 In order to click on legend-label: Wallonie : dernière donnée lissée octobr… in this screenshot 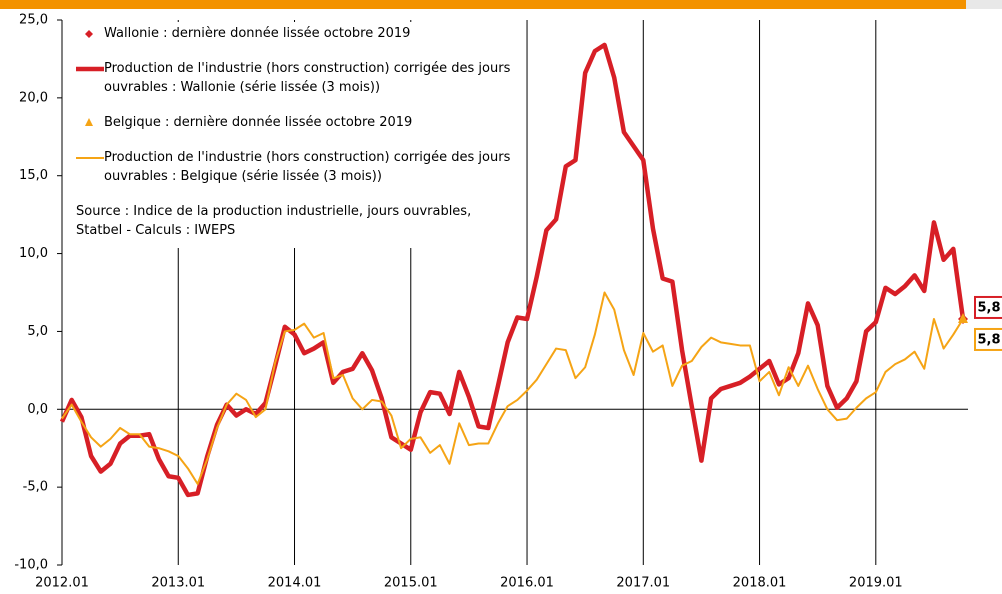, I will do `click(257, 33)`.